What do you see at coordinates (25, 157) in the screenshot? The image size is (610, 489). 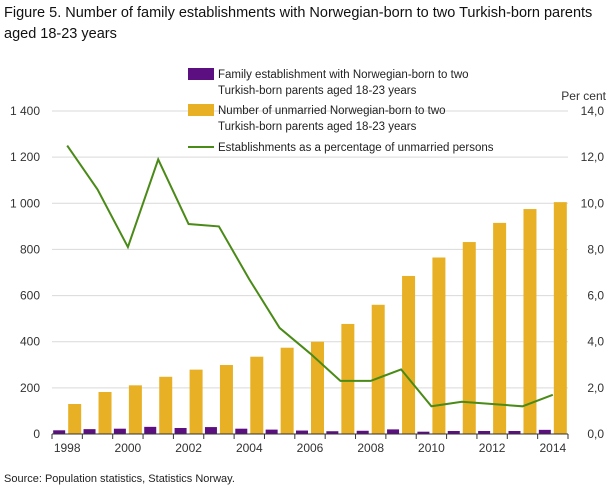 I see `y-left-tick-label: 1 200` at bounding box center [25, 157].